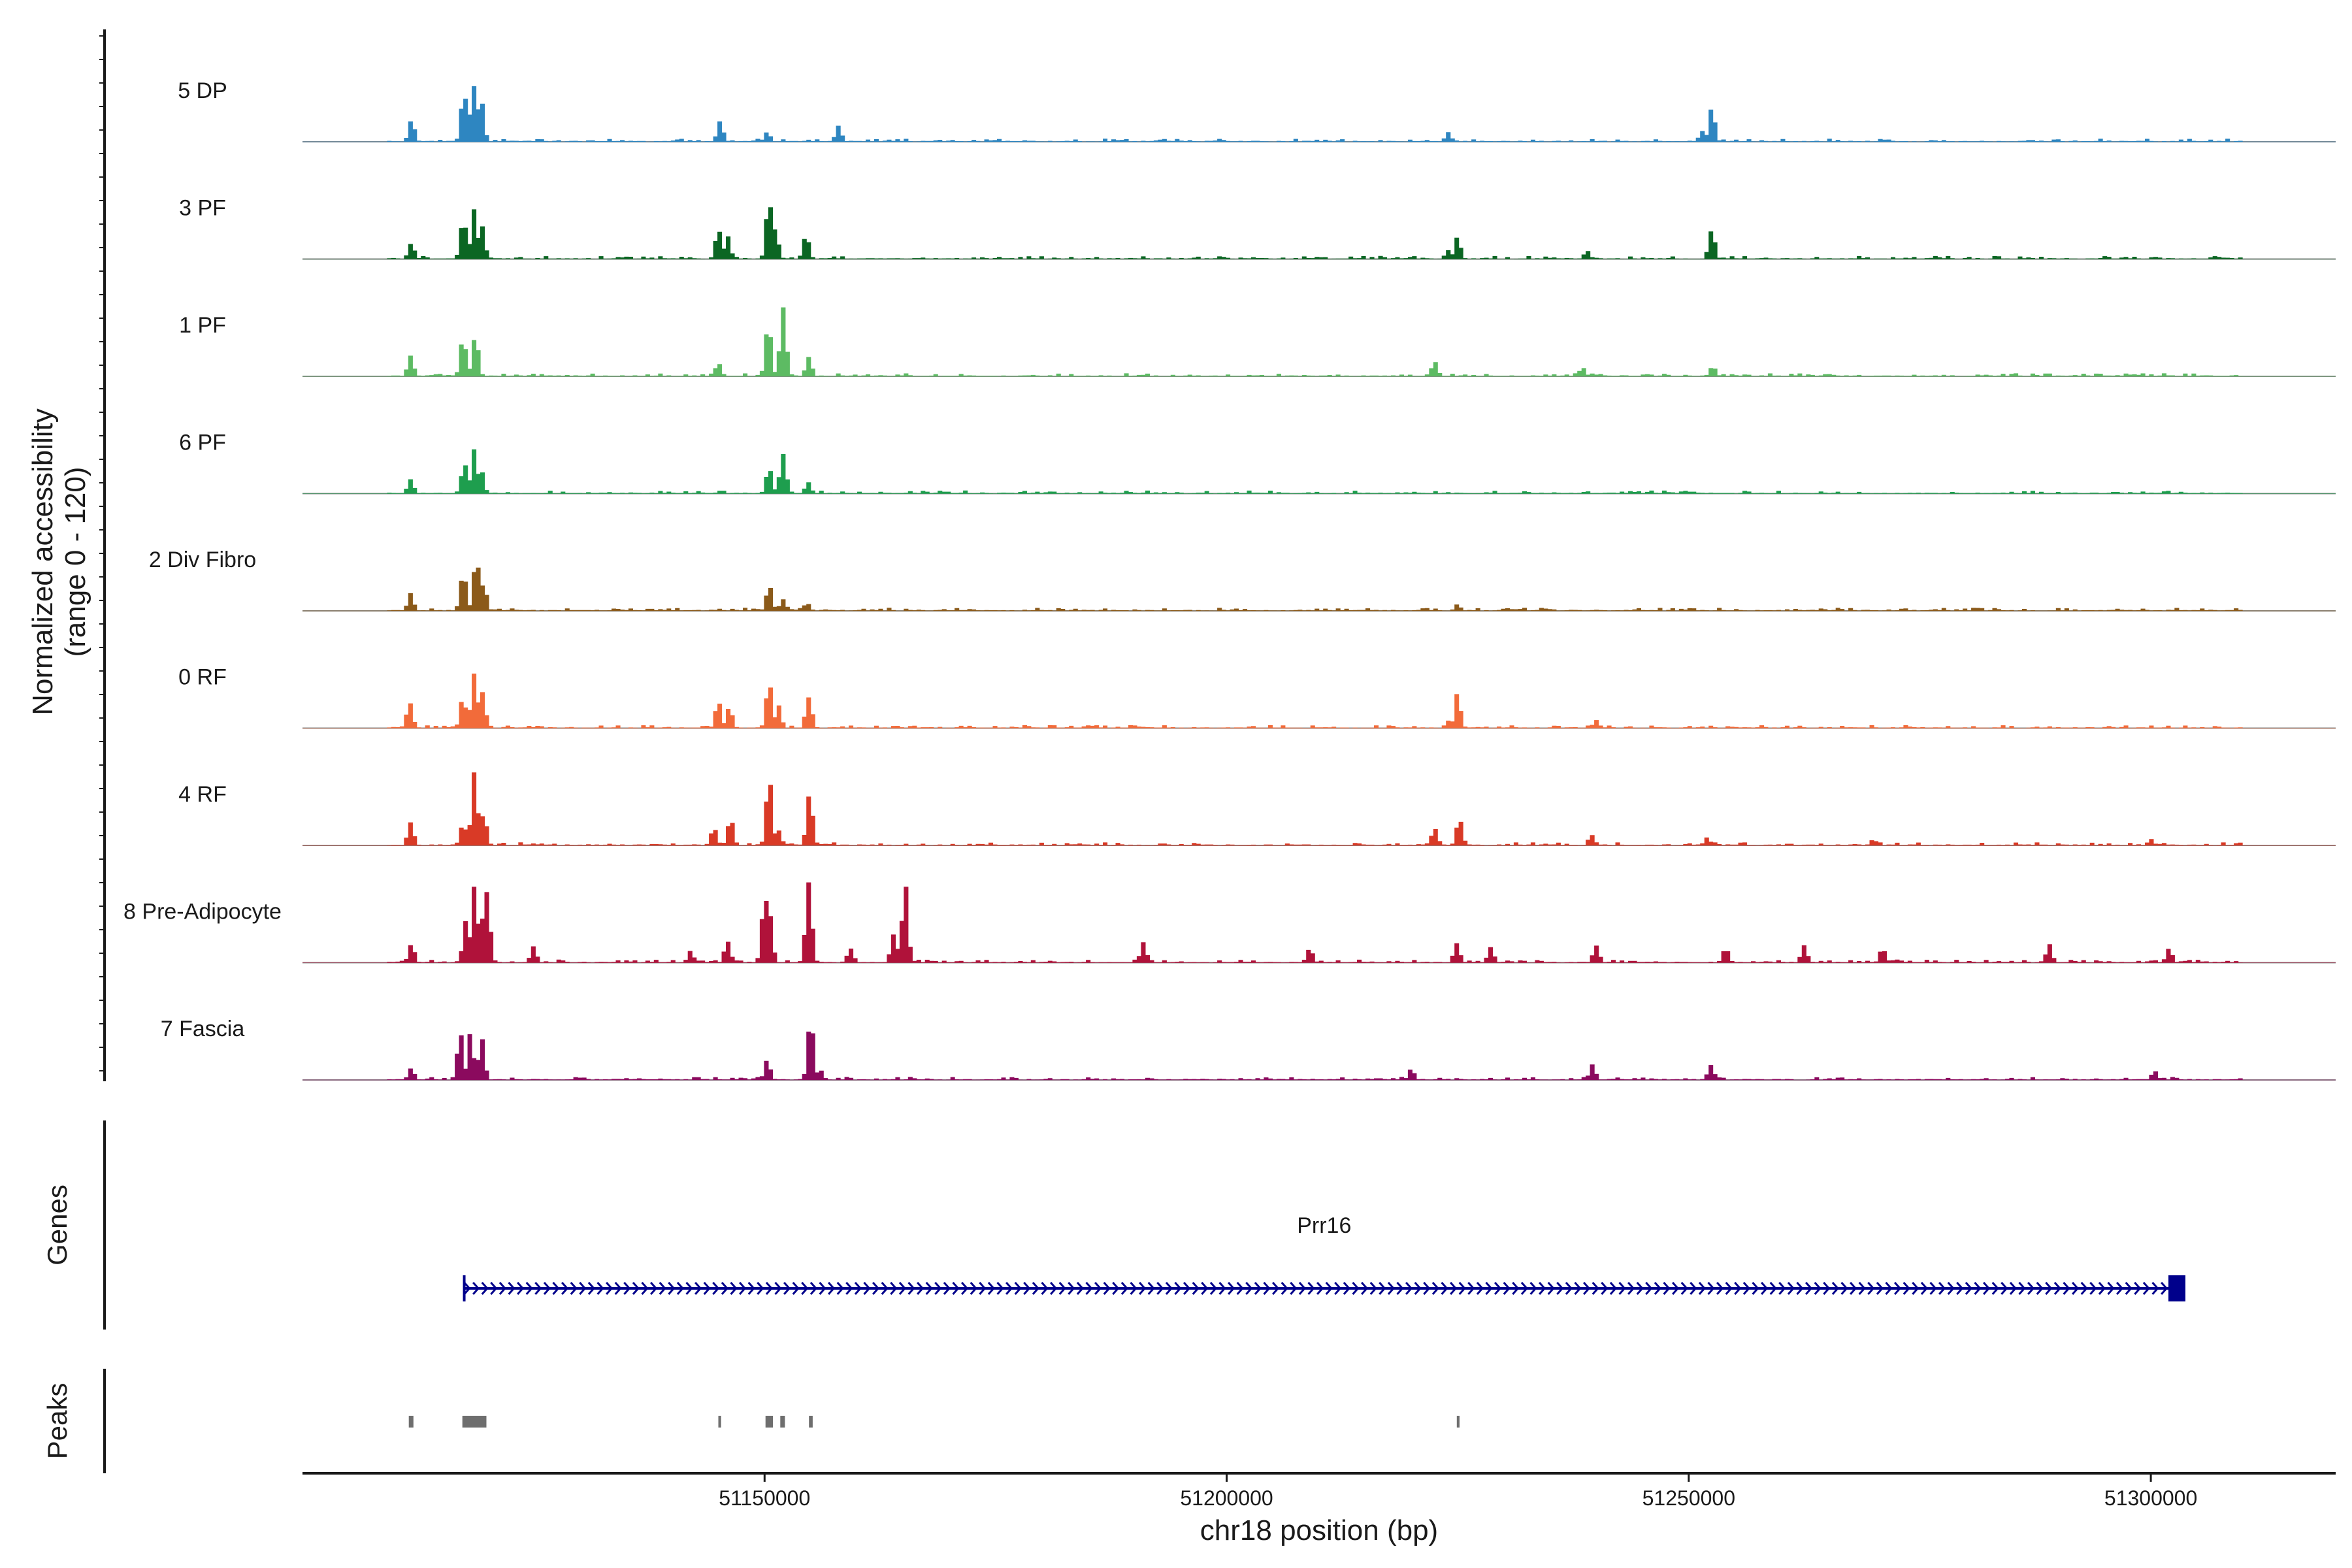  Describe the element at coordinates (1257, 463) in the screenshot. I see `track-3: 6 PF` at that location.